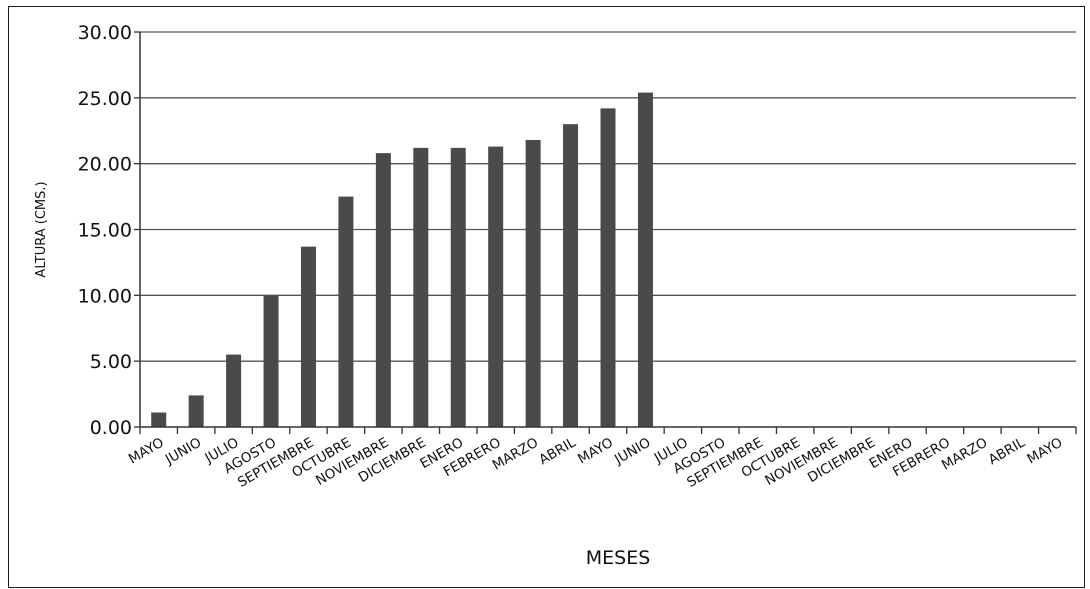  What do you see at coordinates (105, 231) in the screenshot?
I see `y-tick-label: 15.00` at bounding box center [105, 231].